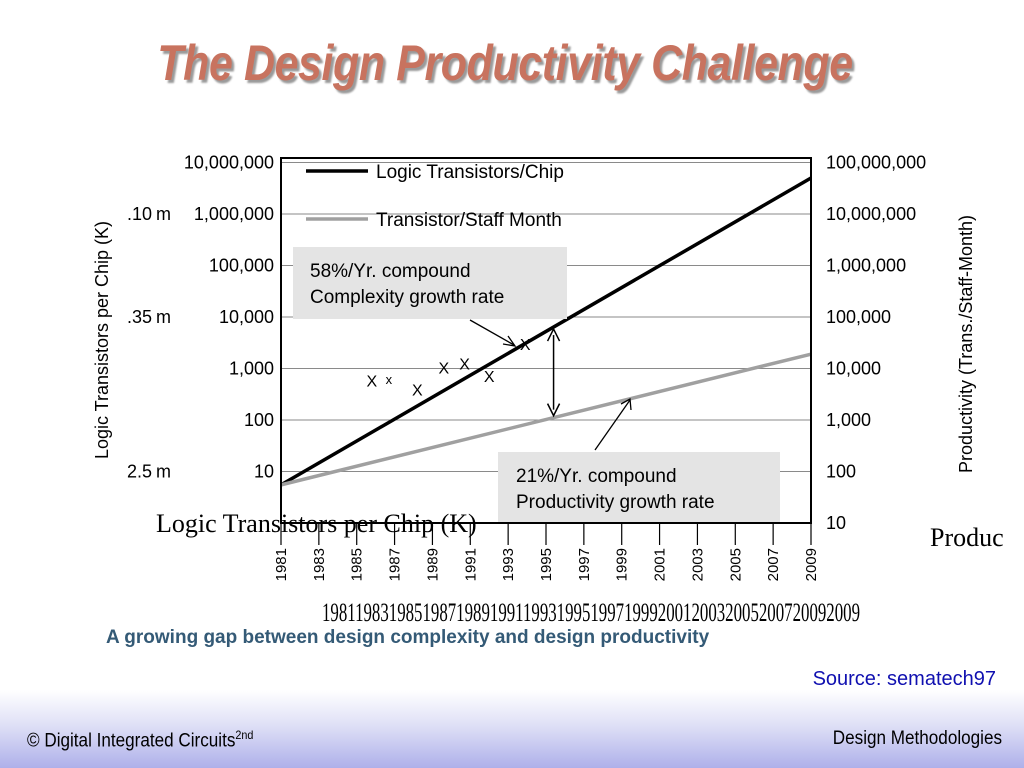 Image resolution: width=1024 pixels, height=768 pixels. Describe the element at coordinates (395, 564) in the screenshot. I see `x-tick-label: 1987` at that location.